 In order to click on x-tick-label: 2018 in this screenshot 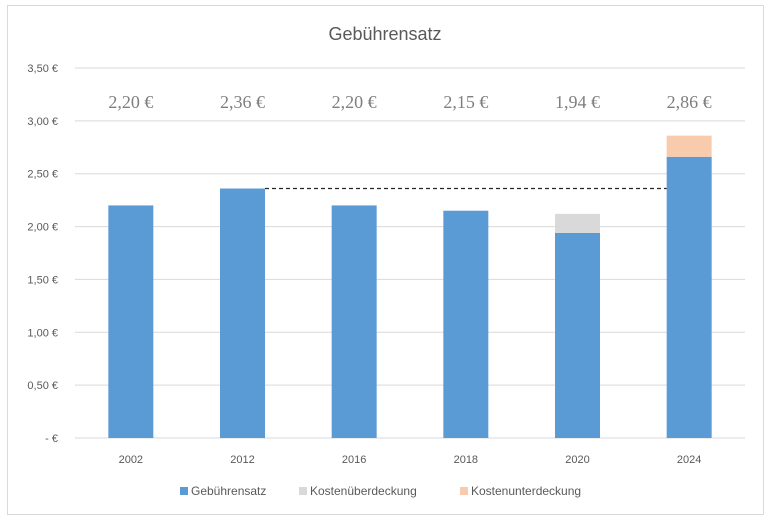, I will do `click(466, 460)`.